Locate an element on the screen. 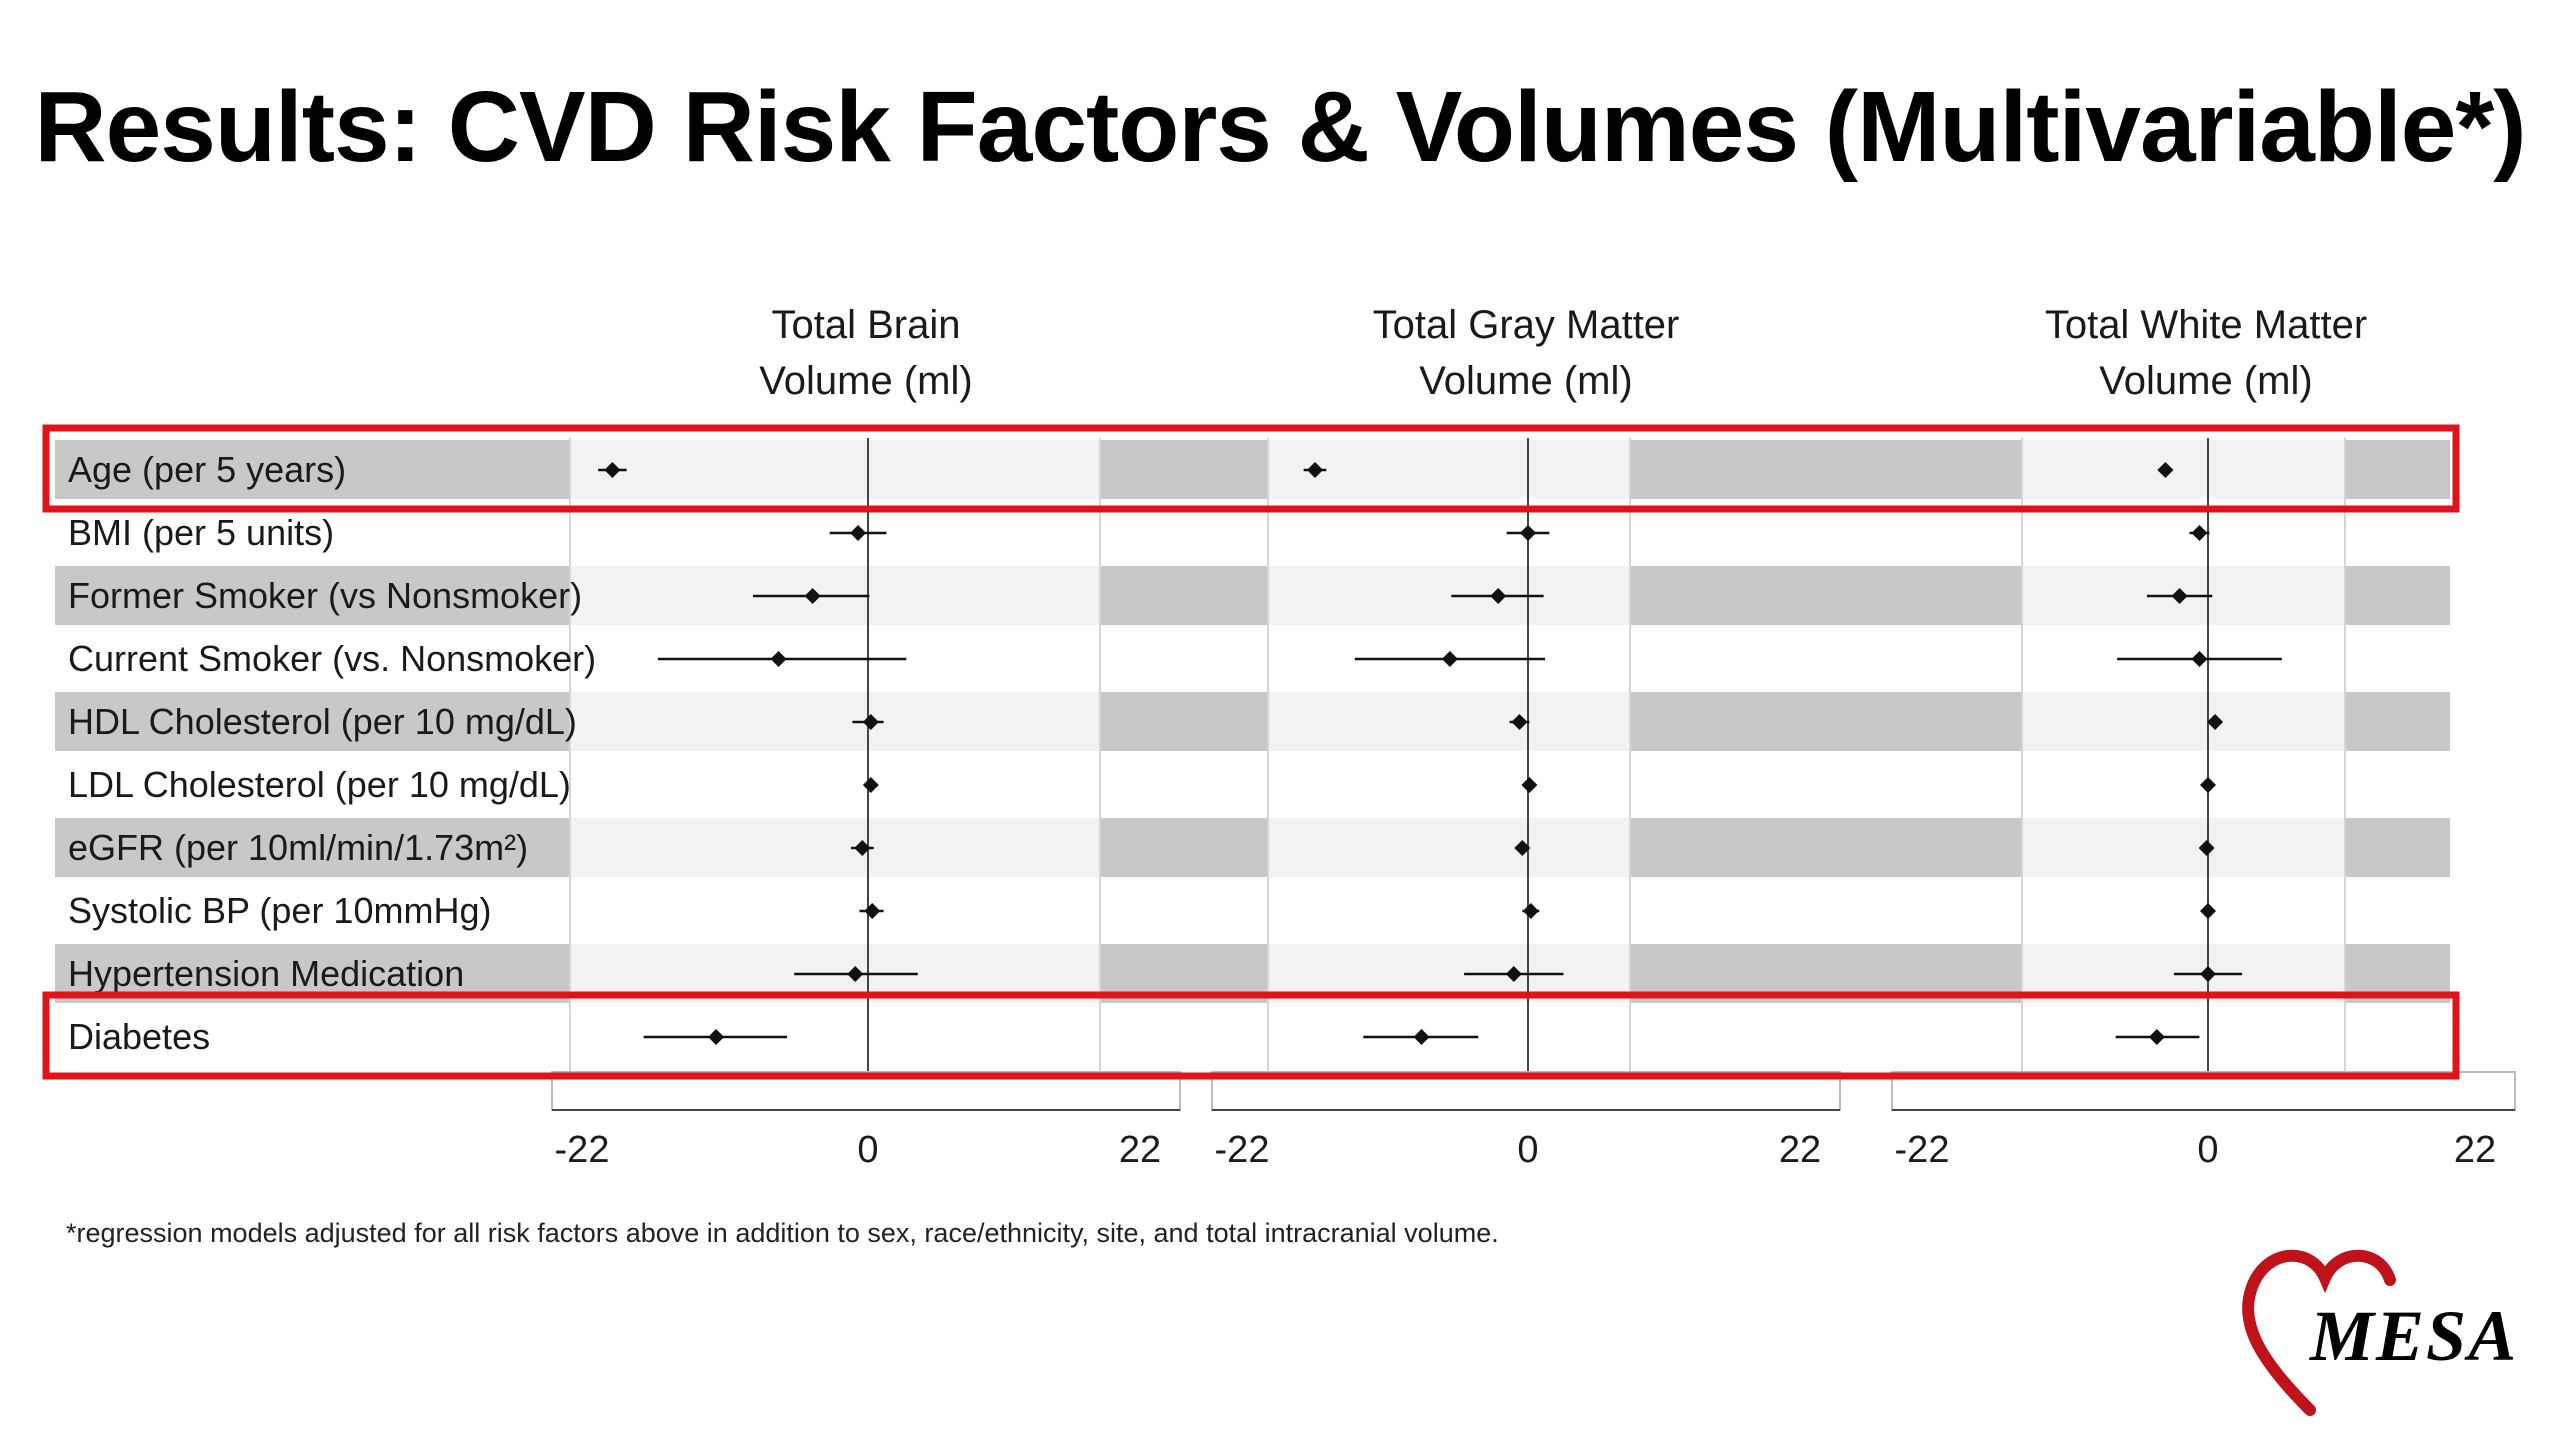 The width and height of the screenshot is (2560, 1440). logo-text: MESA is located at coordinates (2414, 1336).